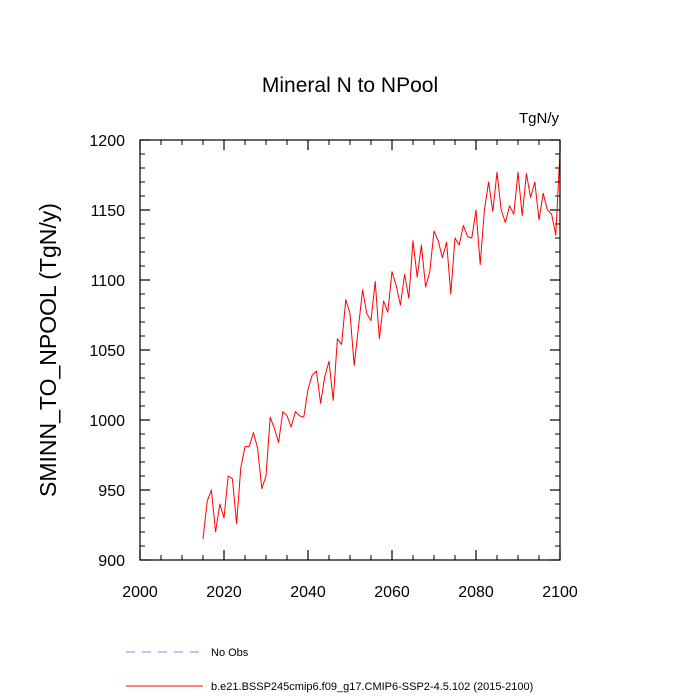  I want to click on y-tick-label: 950, so click(111, 491).